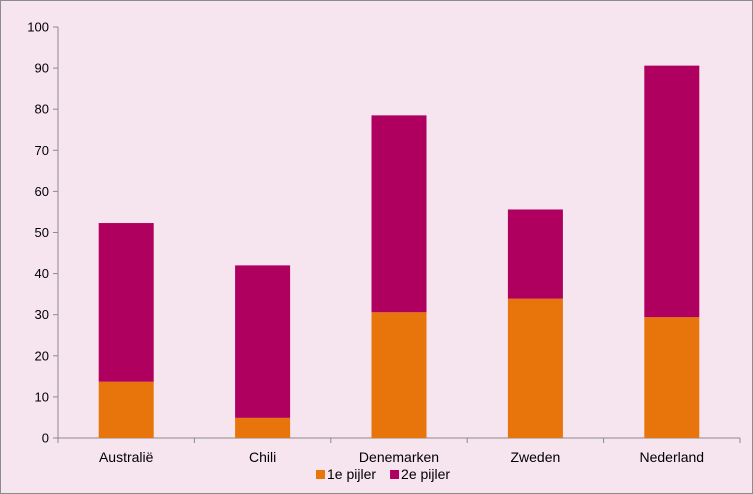  I want to click on legend-label: 1e pijler, so click(351, 474).